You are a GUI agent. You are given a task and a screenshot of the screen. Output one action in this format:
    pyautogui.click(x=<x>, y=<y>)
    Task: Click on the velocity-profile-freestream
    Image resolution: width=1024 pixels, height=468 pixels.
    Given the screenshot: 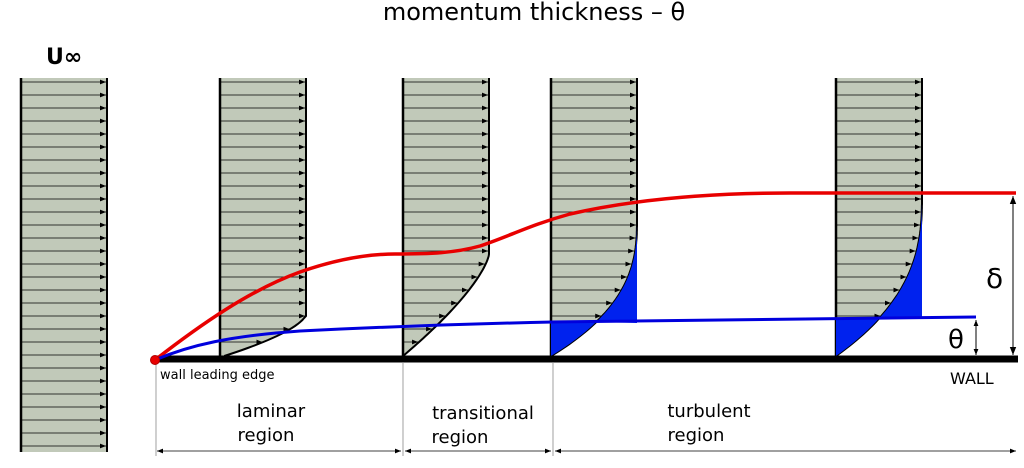 What is the action you would take?
    pyautogui.click(x=63, y=265)
    